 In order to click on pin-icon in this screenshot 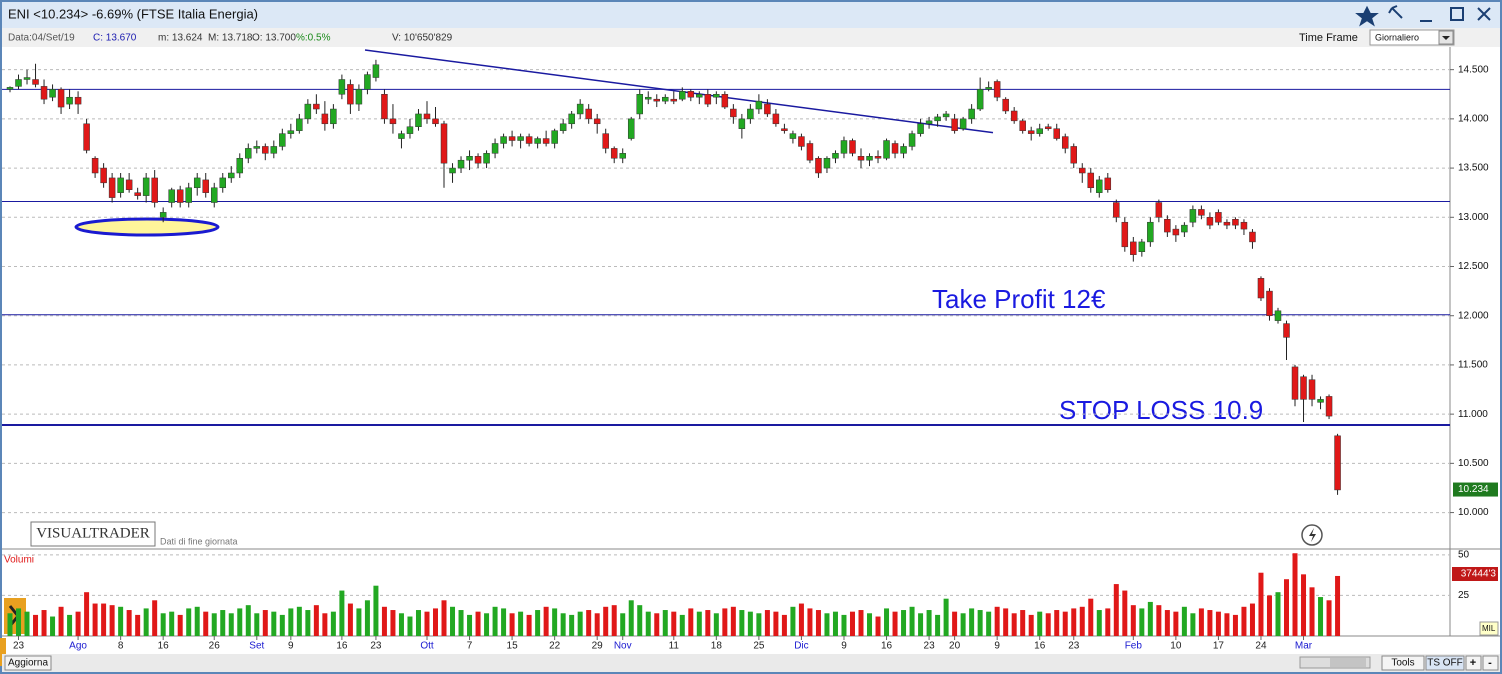, I will do `click(1395, 12)`.